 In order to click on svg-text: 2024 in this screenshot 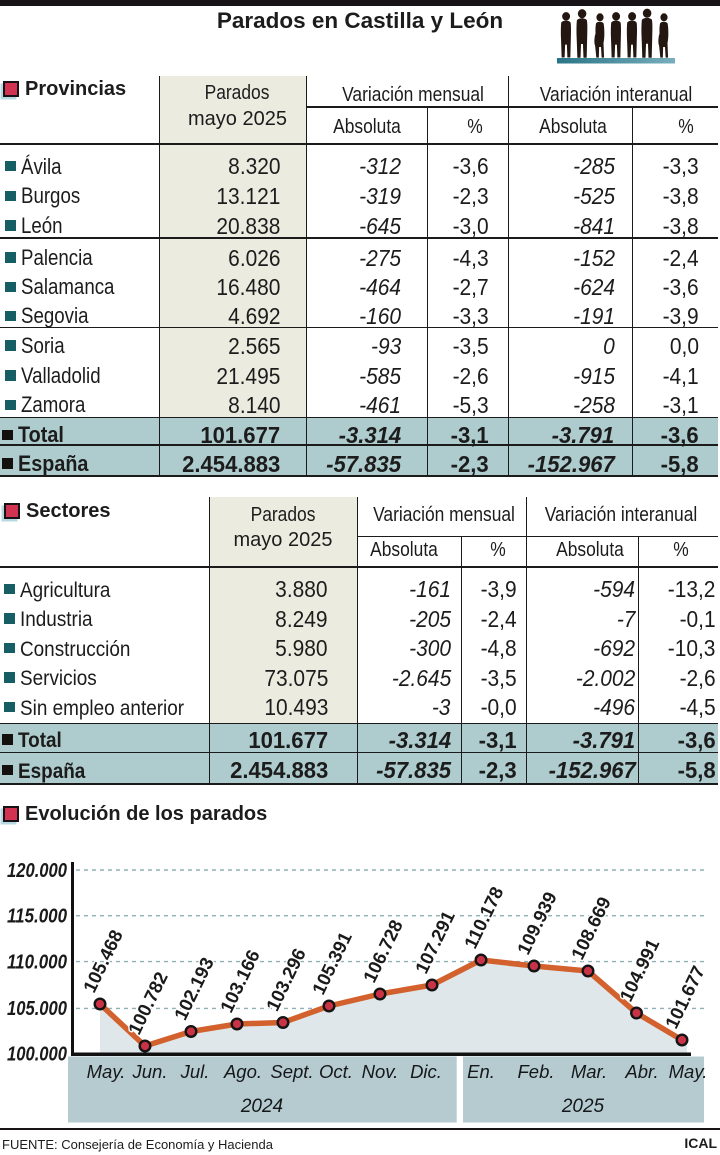, I will do `click(261, 1106)`.